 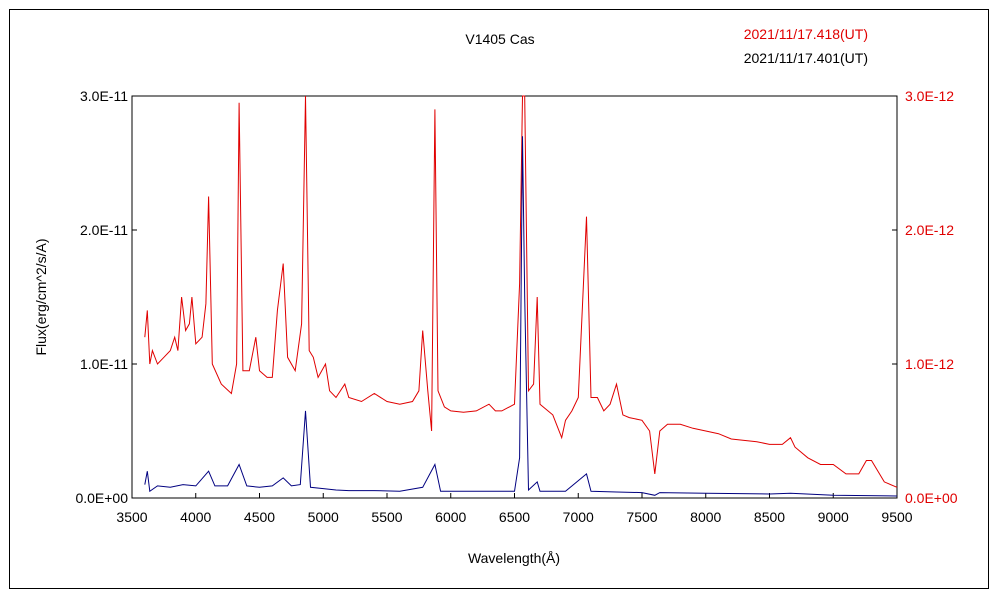 I want to click on y-left-tick-label: 1.0E-11, so click(x=104, y=364).